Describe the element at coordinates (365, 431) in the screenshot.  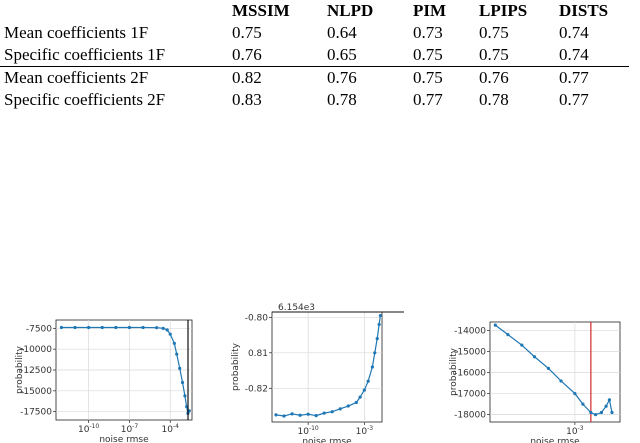
I see `x-tick-label: 10⁻³` at that location.